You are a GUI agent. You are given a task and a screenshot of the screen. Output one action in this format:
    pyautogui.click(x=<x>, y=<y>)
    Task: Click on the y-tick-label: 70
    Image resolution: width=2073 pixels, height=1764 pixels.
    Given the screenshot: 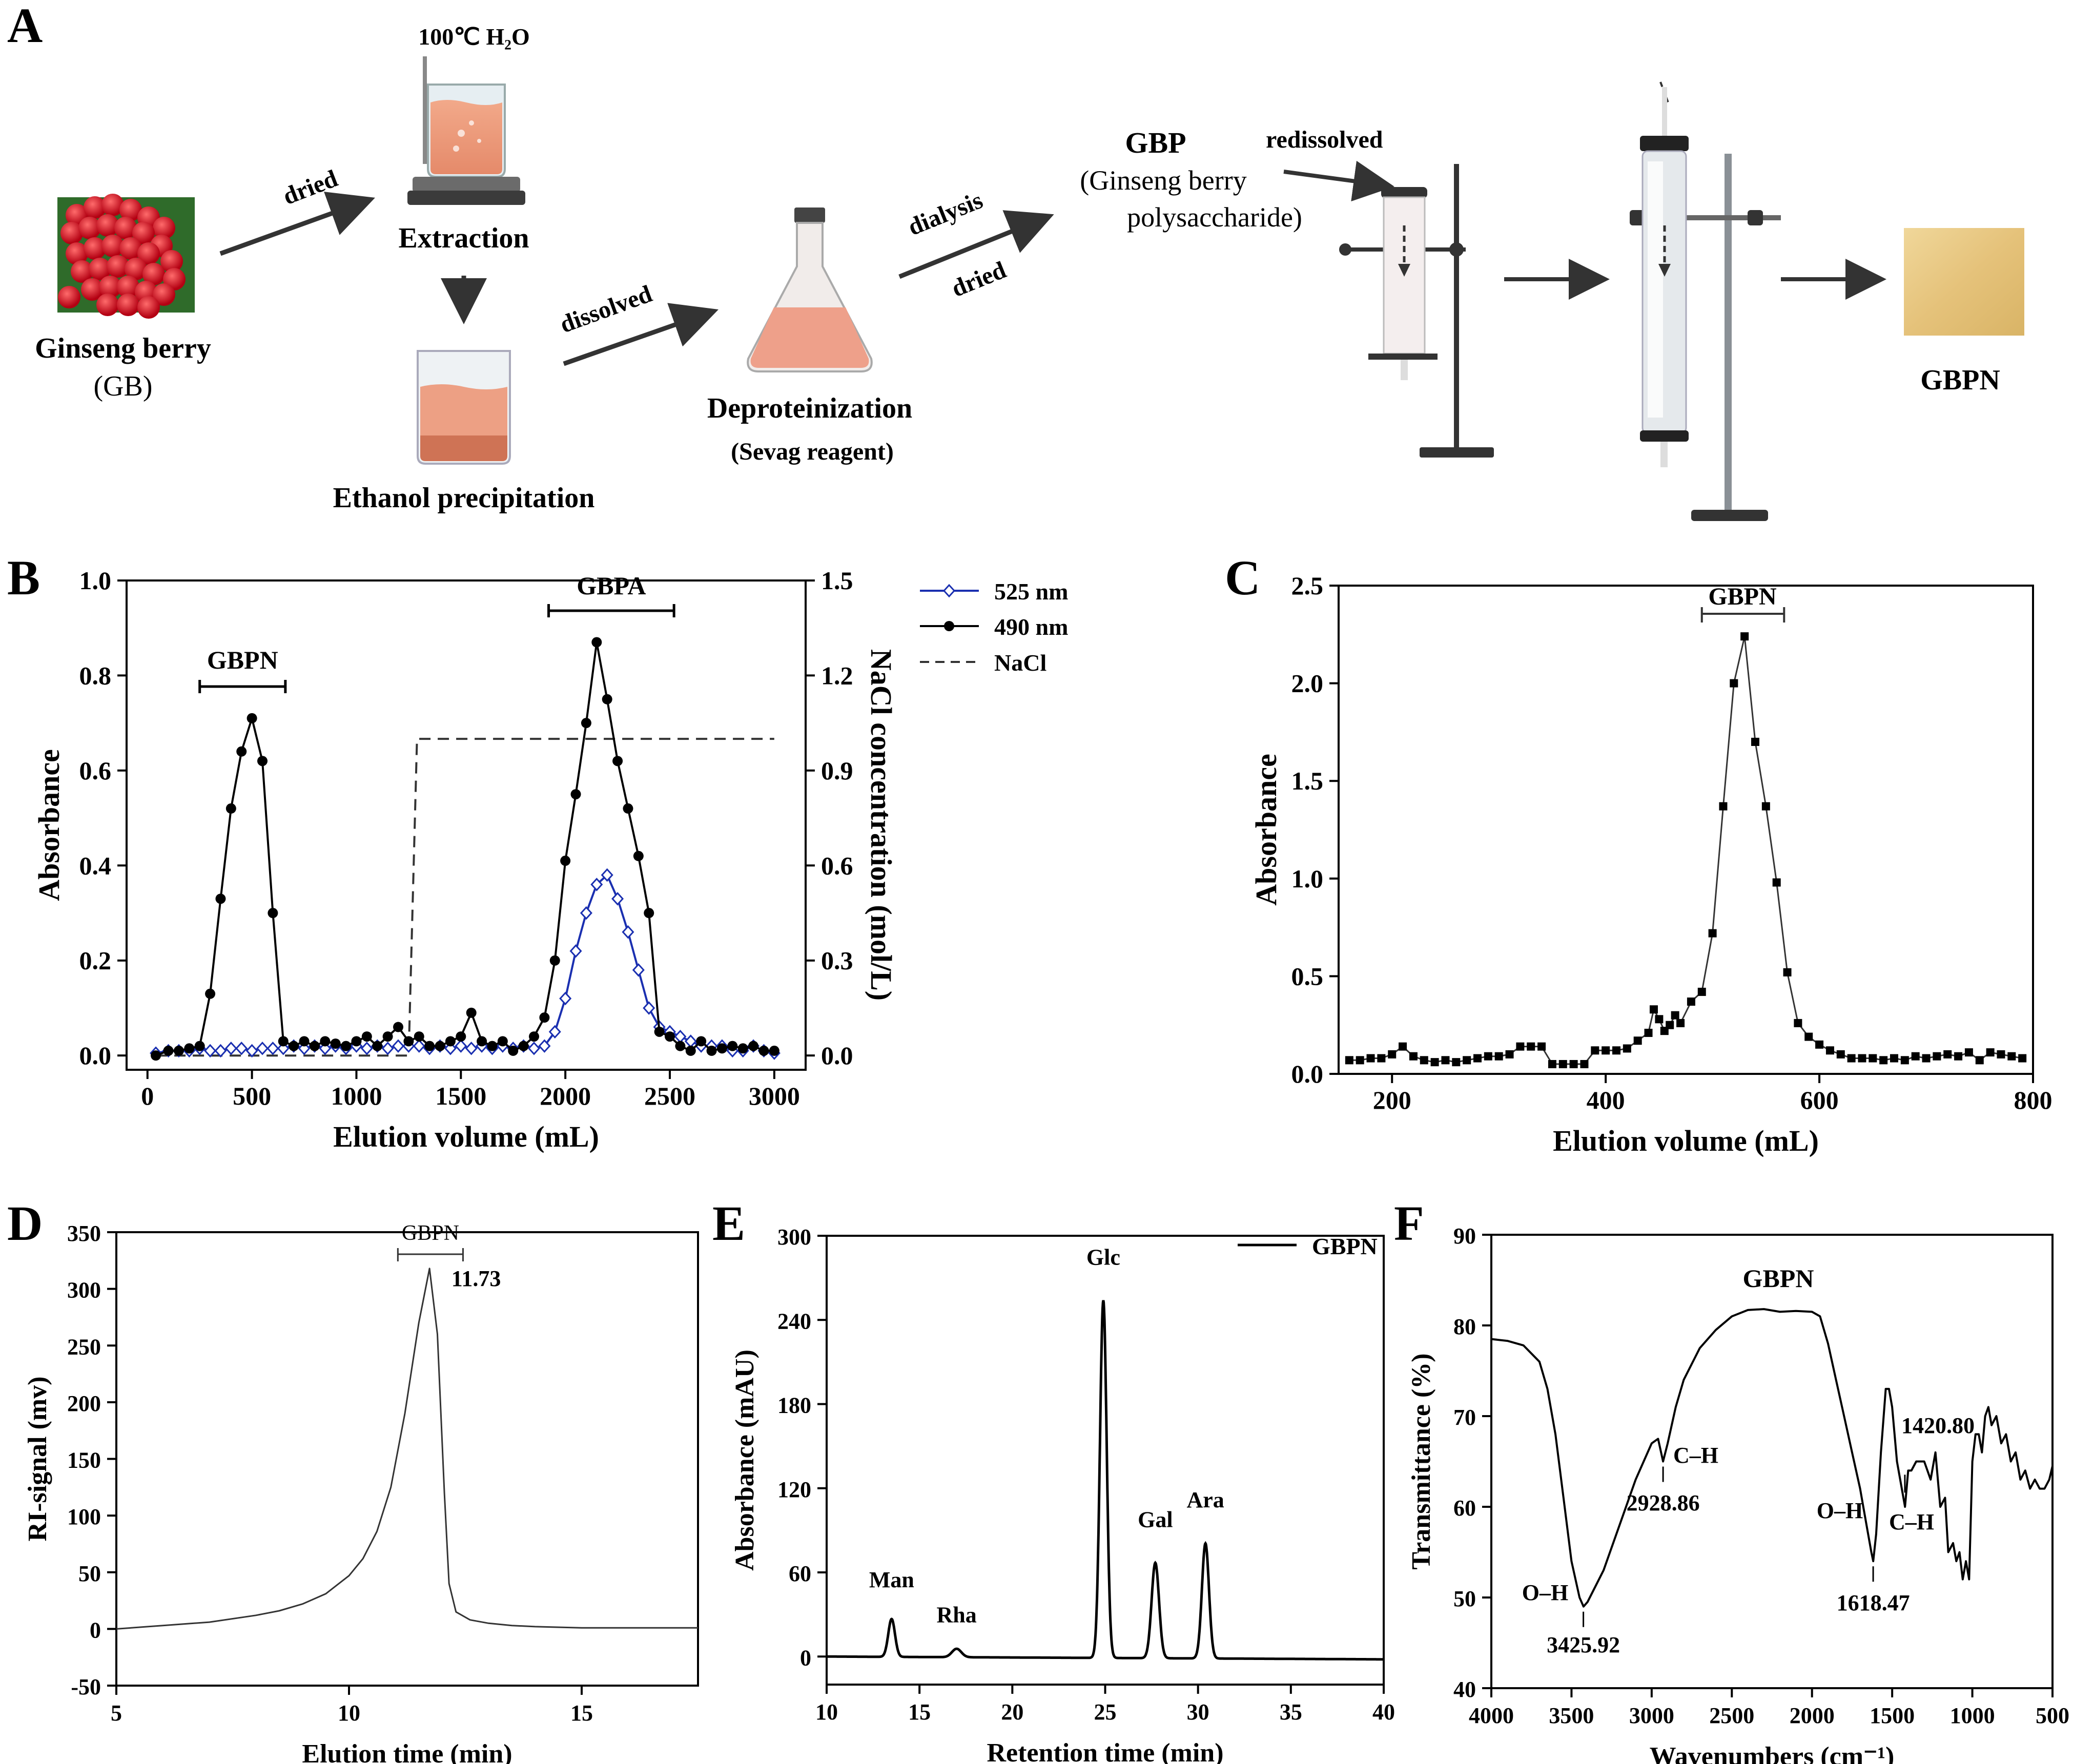 What is the action you would take?
    pyautogui.click(x=1464, y=1418)
    